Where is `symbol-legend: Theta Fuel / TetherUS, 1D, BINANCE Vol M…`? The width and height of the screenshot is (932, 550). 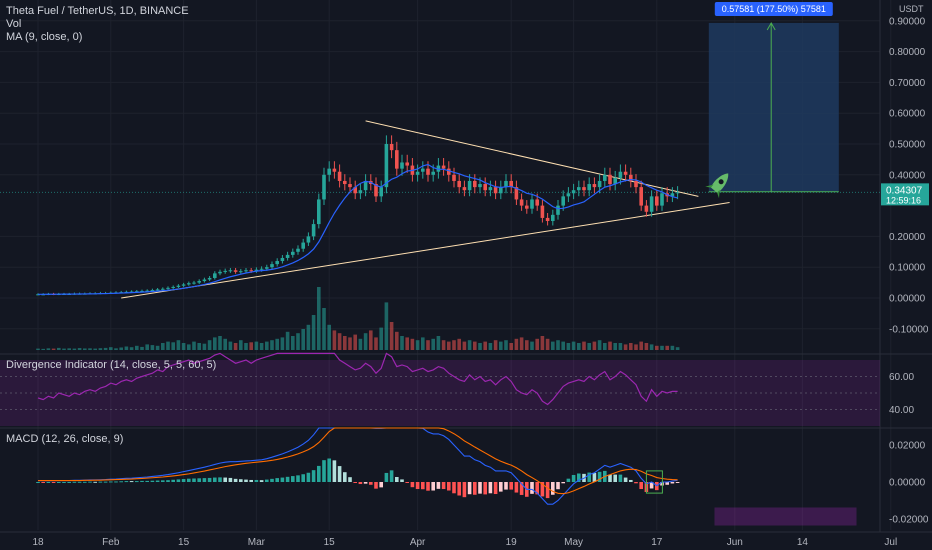
symbol-legend: Theta Fuel / TetherUS, 1D, BINANCE Vol M… is located at coordinates (97, 24).